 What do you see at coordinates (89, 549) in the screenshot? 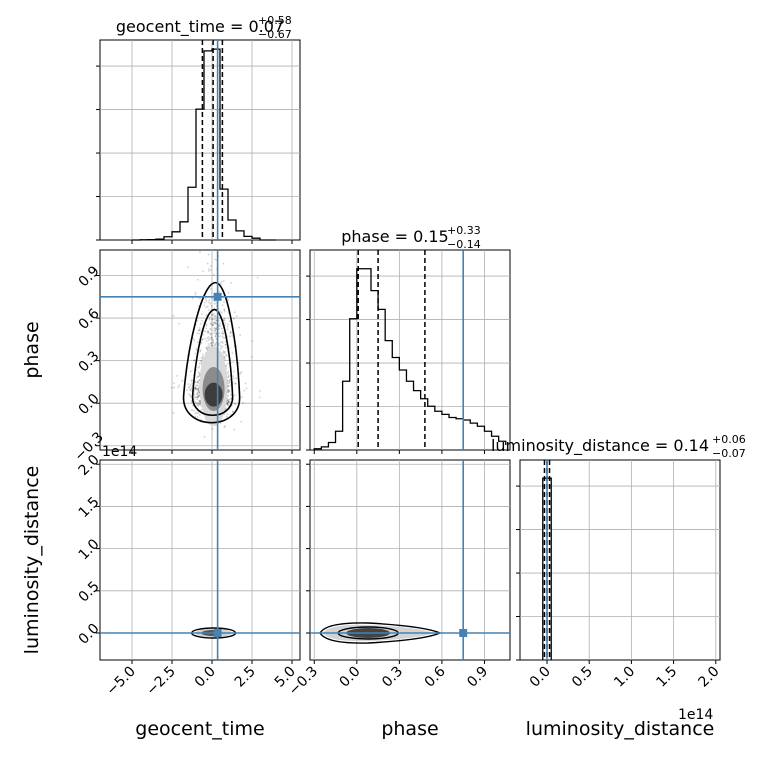
I see `y-tick-label: 1.0` at bounding box center [89, 549].